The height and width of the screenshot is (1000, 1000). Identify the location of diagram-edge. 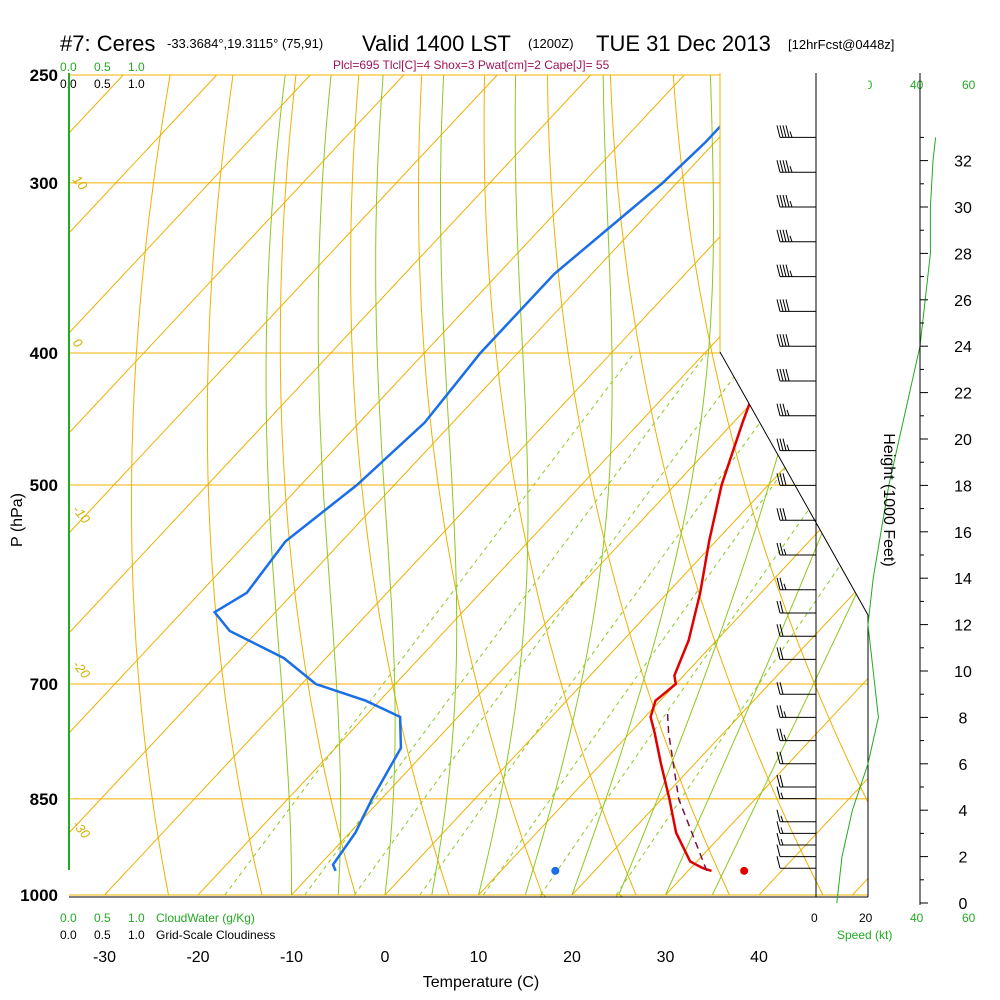
(794, 483).